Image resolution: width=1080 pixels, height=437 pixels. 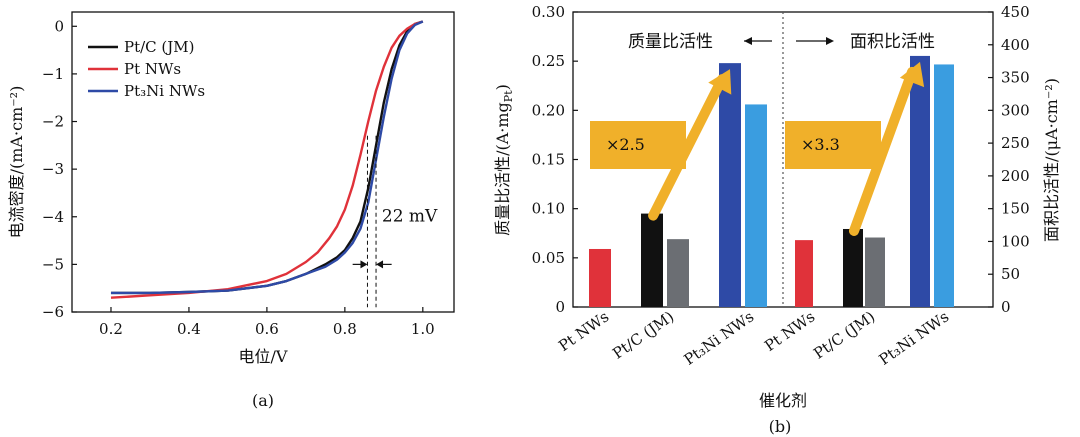 I want to click on a-xtick-label: 0.2, so click(x=111, y=329).